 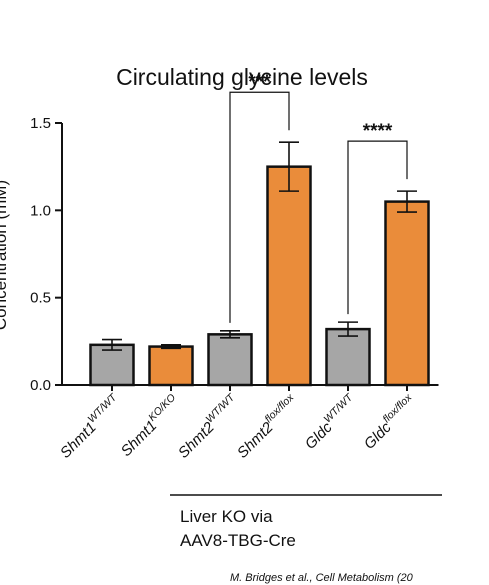 I want to click on significance-bracket: ***, so click(x=259, y=197).